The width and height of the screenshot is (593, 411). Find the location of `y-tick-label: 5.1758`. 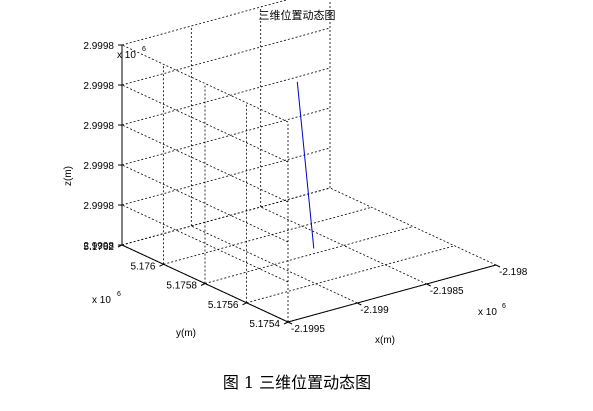

y-tick-label: 5.1758 is located at coordinates (181, 286).